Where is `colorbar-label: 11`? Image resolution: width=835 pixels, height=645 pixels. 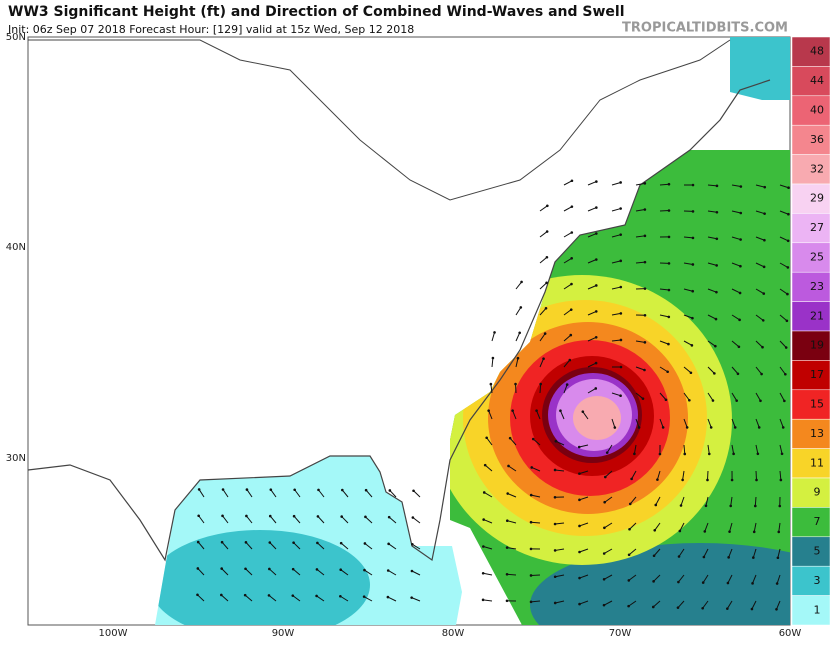 colorbar-label: 11 is located at coordinates (817, 462).